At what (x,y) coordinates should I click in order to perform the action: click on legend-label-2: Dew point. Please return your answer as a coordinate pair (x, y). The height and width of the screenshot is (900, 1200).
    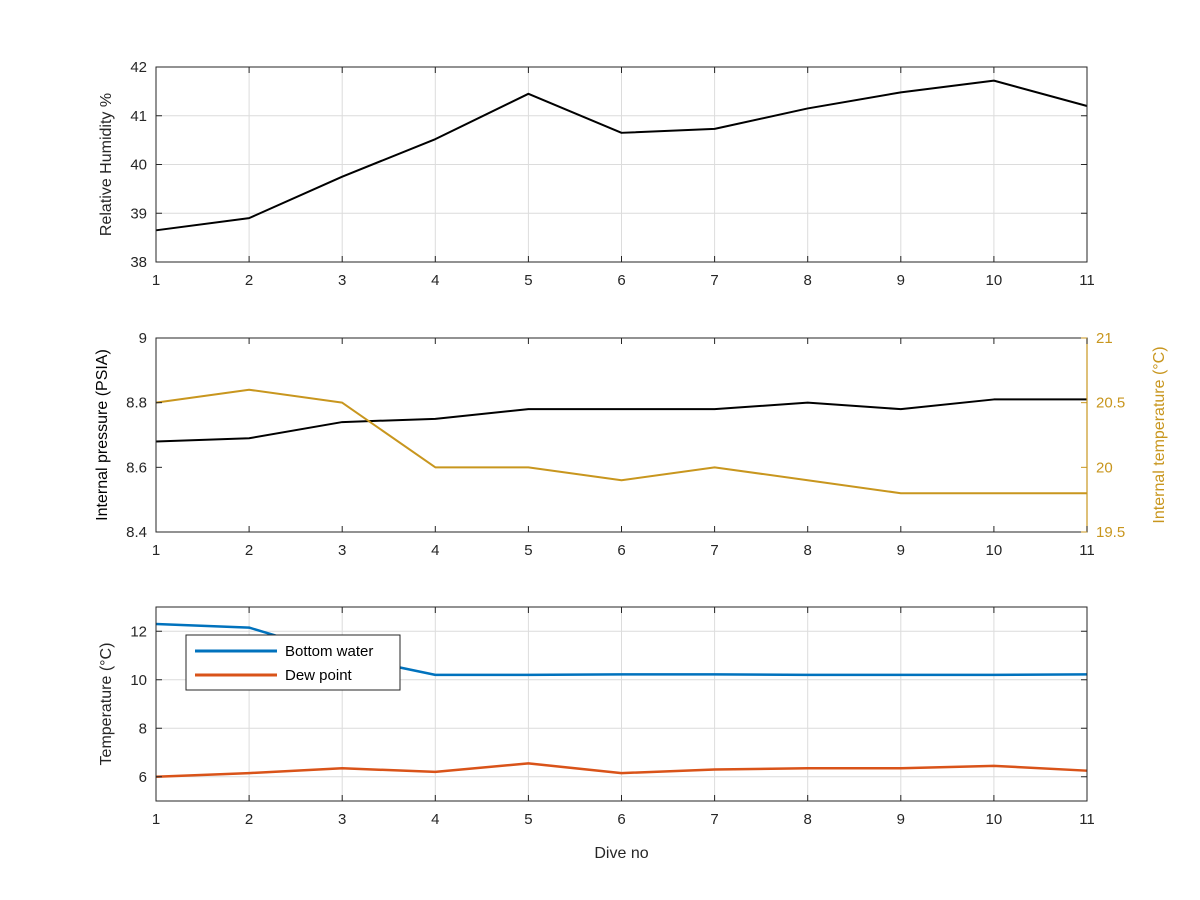
    Looking at the image, I should click on (319, 675).